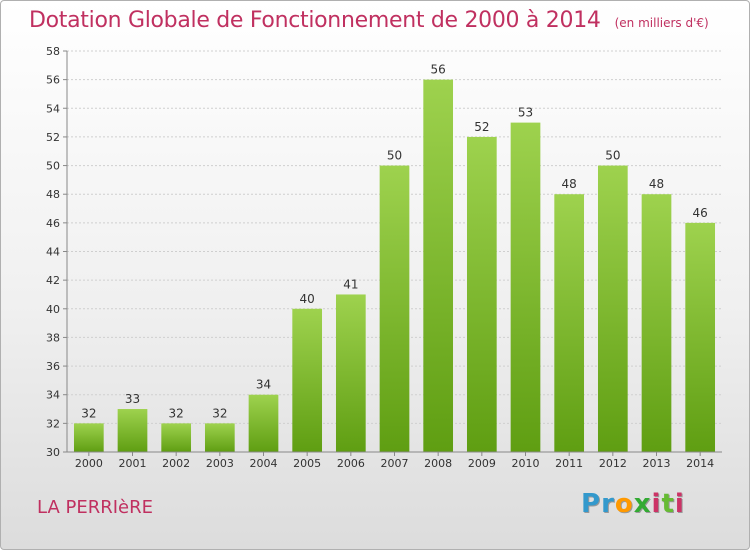  I want to click on x-tick-label: 2006, so click(351, 463).